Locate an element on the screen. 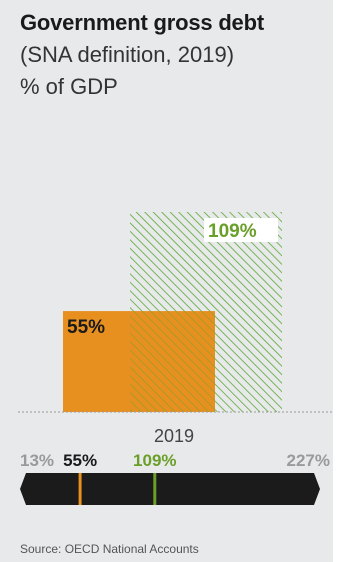  source-note: Source: OECD National Accounts is located at coordinates (109, 549).